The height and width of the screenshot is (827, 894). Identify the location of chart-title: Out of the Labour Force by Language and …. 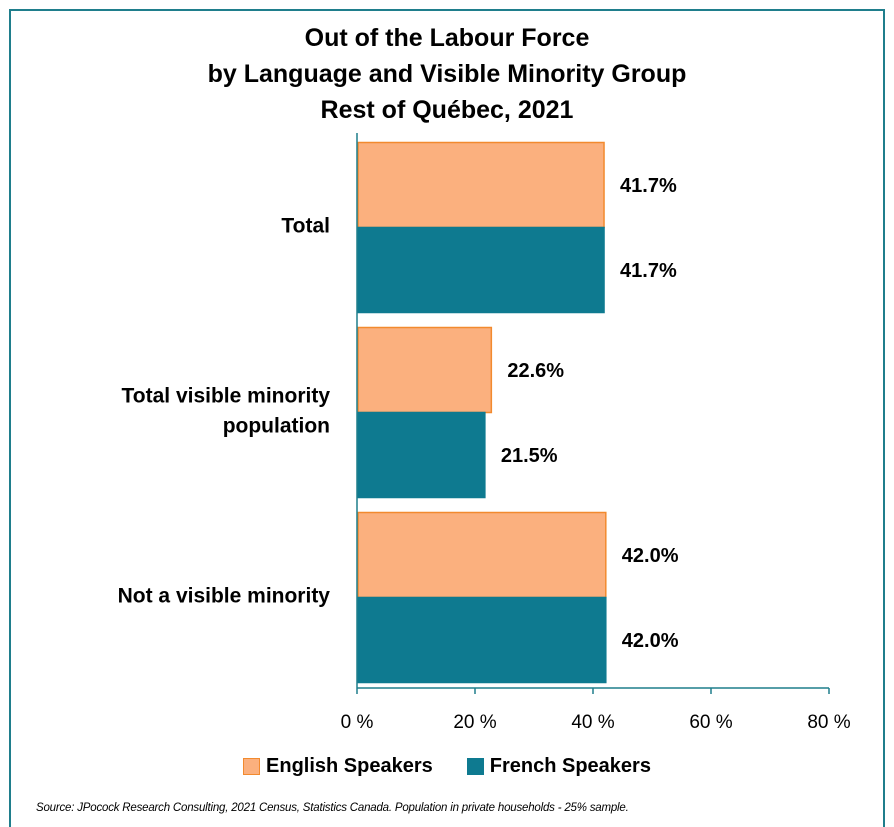
(447, 74).